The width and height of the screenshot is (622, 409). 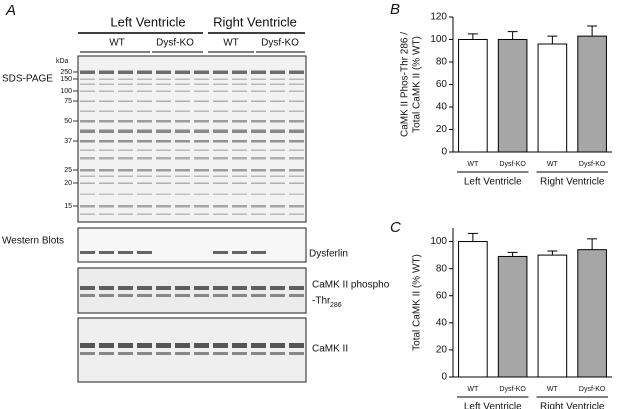 What do you see at coordinates (68, 141) in the screenshot?
I see `marker-label: 37` at bounding box center [68, 141].